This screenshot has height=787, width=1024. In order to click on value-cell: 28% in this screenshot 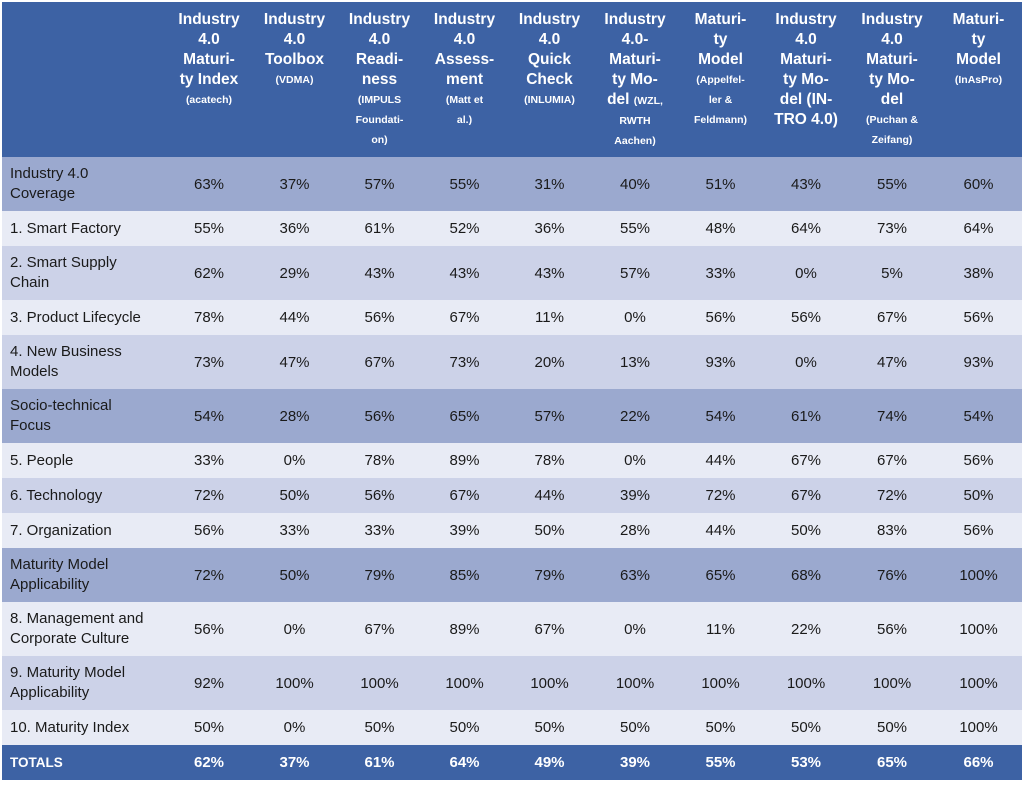, I will do `click(635, 530)`.